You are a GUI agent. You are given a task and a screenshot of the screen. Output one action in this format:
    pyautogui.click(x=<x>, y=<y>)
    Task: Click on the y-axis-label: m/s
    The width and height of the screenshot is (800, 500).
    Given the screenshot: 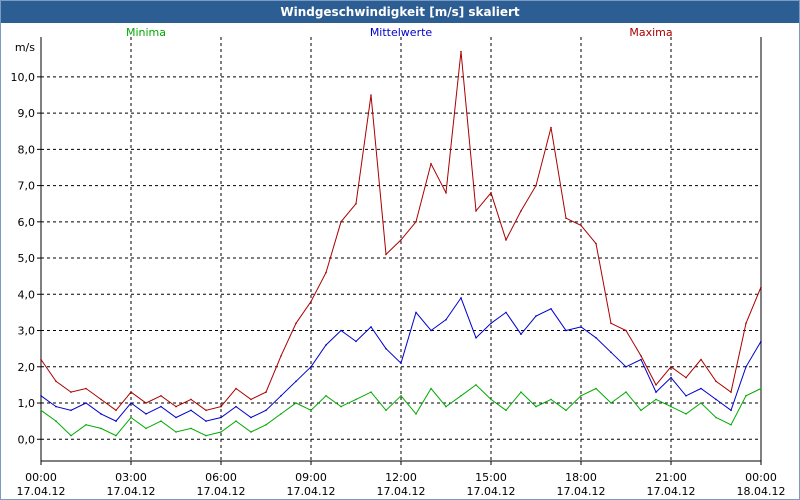 What is the action you would take?
    pyautogui.click(x=25, y=47)
    